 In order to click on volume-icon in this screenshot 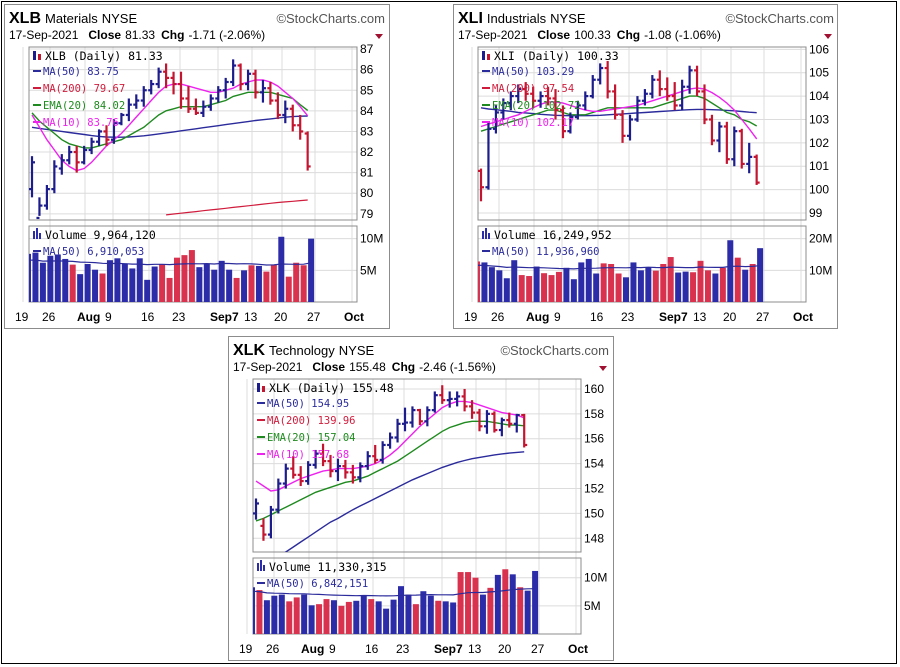, I will do `click(258, 567)`.